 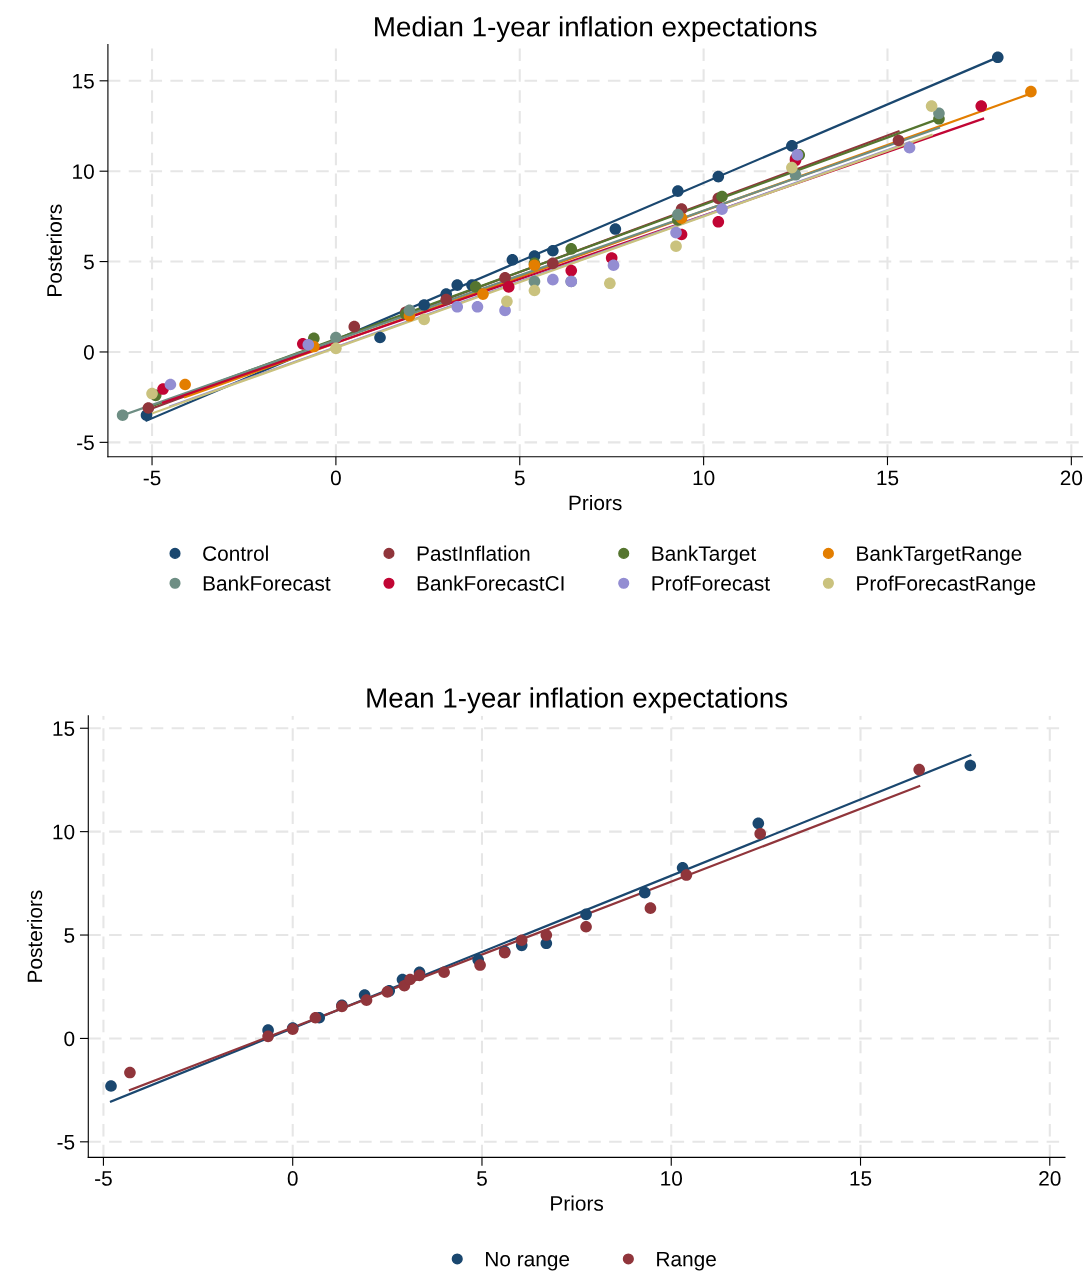 I want to click on legend-label: Range, so click(x=686, y=1261).